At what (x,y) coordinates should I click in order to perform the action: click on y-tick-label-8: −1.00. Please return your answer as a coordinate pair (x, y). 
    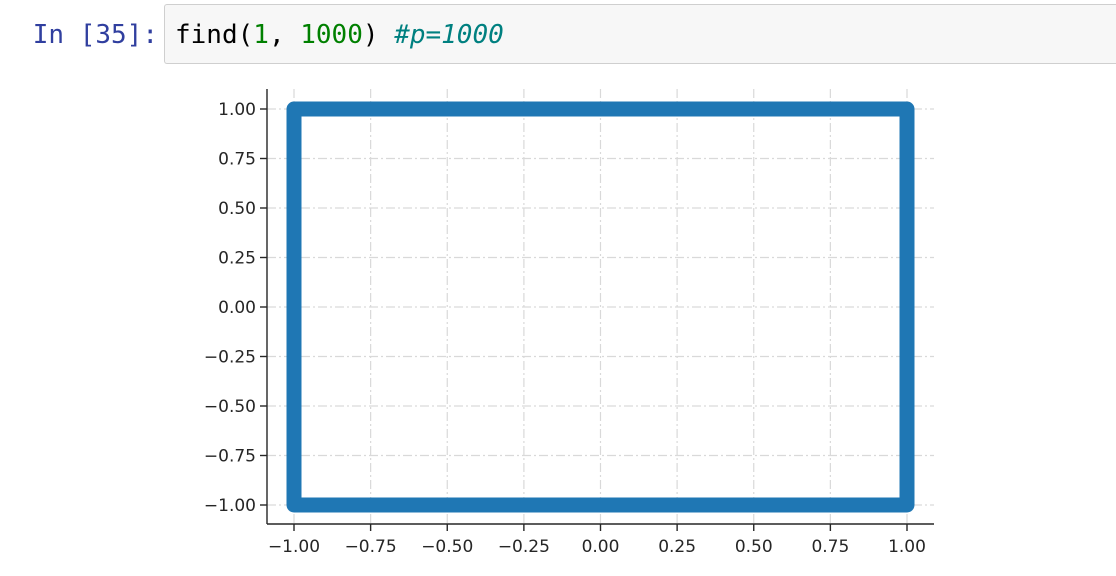
    Looking at the image, I should click on (230, 506).